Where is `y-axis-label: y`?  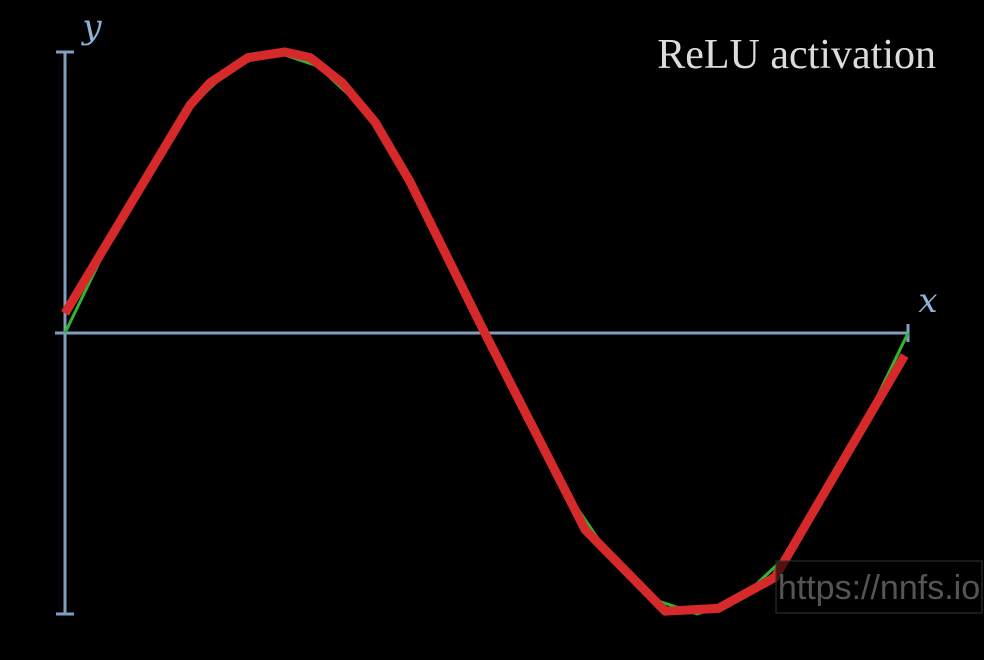
y-axis-label: y is located at coordinates (91, 27).